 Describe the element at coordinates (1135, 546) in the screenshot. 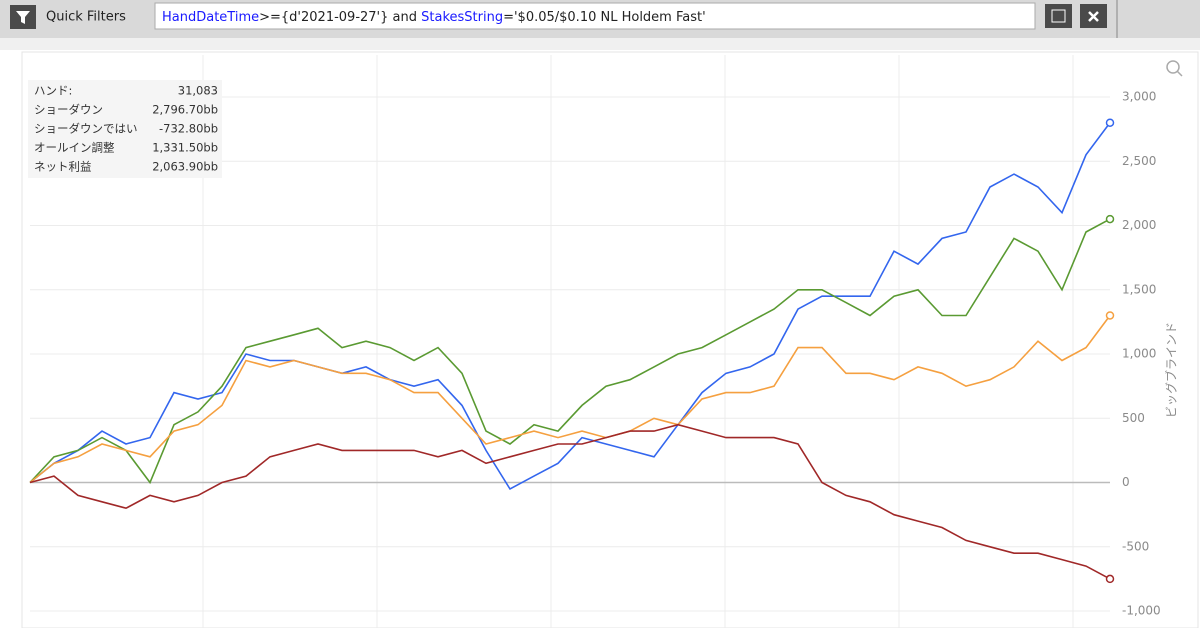

I see `y-tick-label: -500` at that location.